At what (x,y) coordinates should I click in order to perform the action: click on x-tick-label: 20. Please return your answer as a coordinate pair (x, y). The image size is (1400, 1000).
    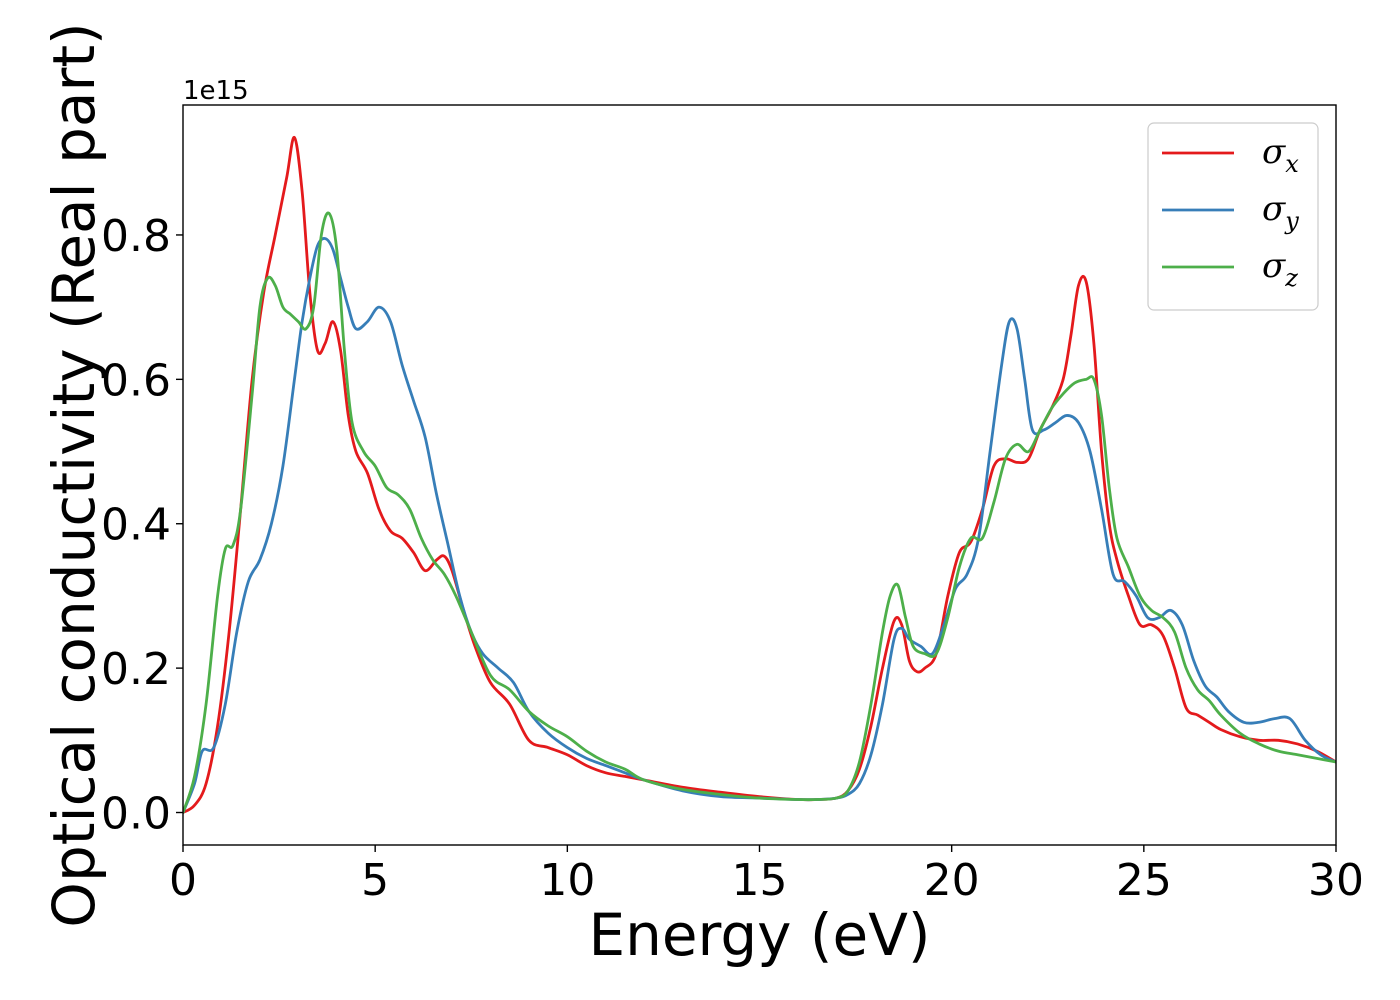
    Looking at the image, I should click on (952, 880).